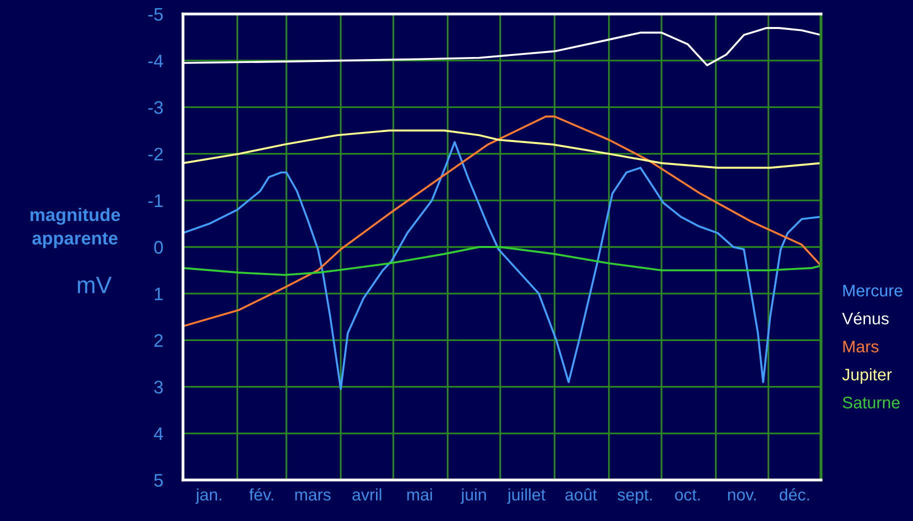 Image resolution: width=913 pixels, height=521 pixels. I want to click on y-tick-label: -2, so click(155, 154).